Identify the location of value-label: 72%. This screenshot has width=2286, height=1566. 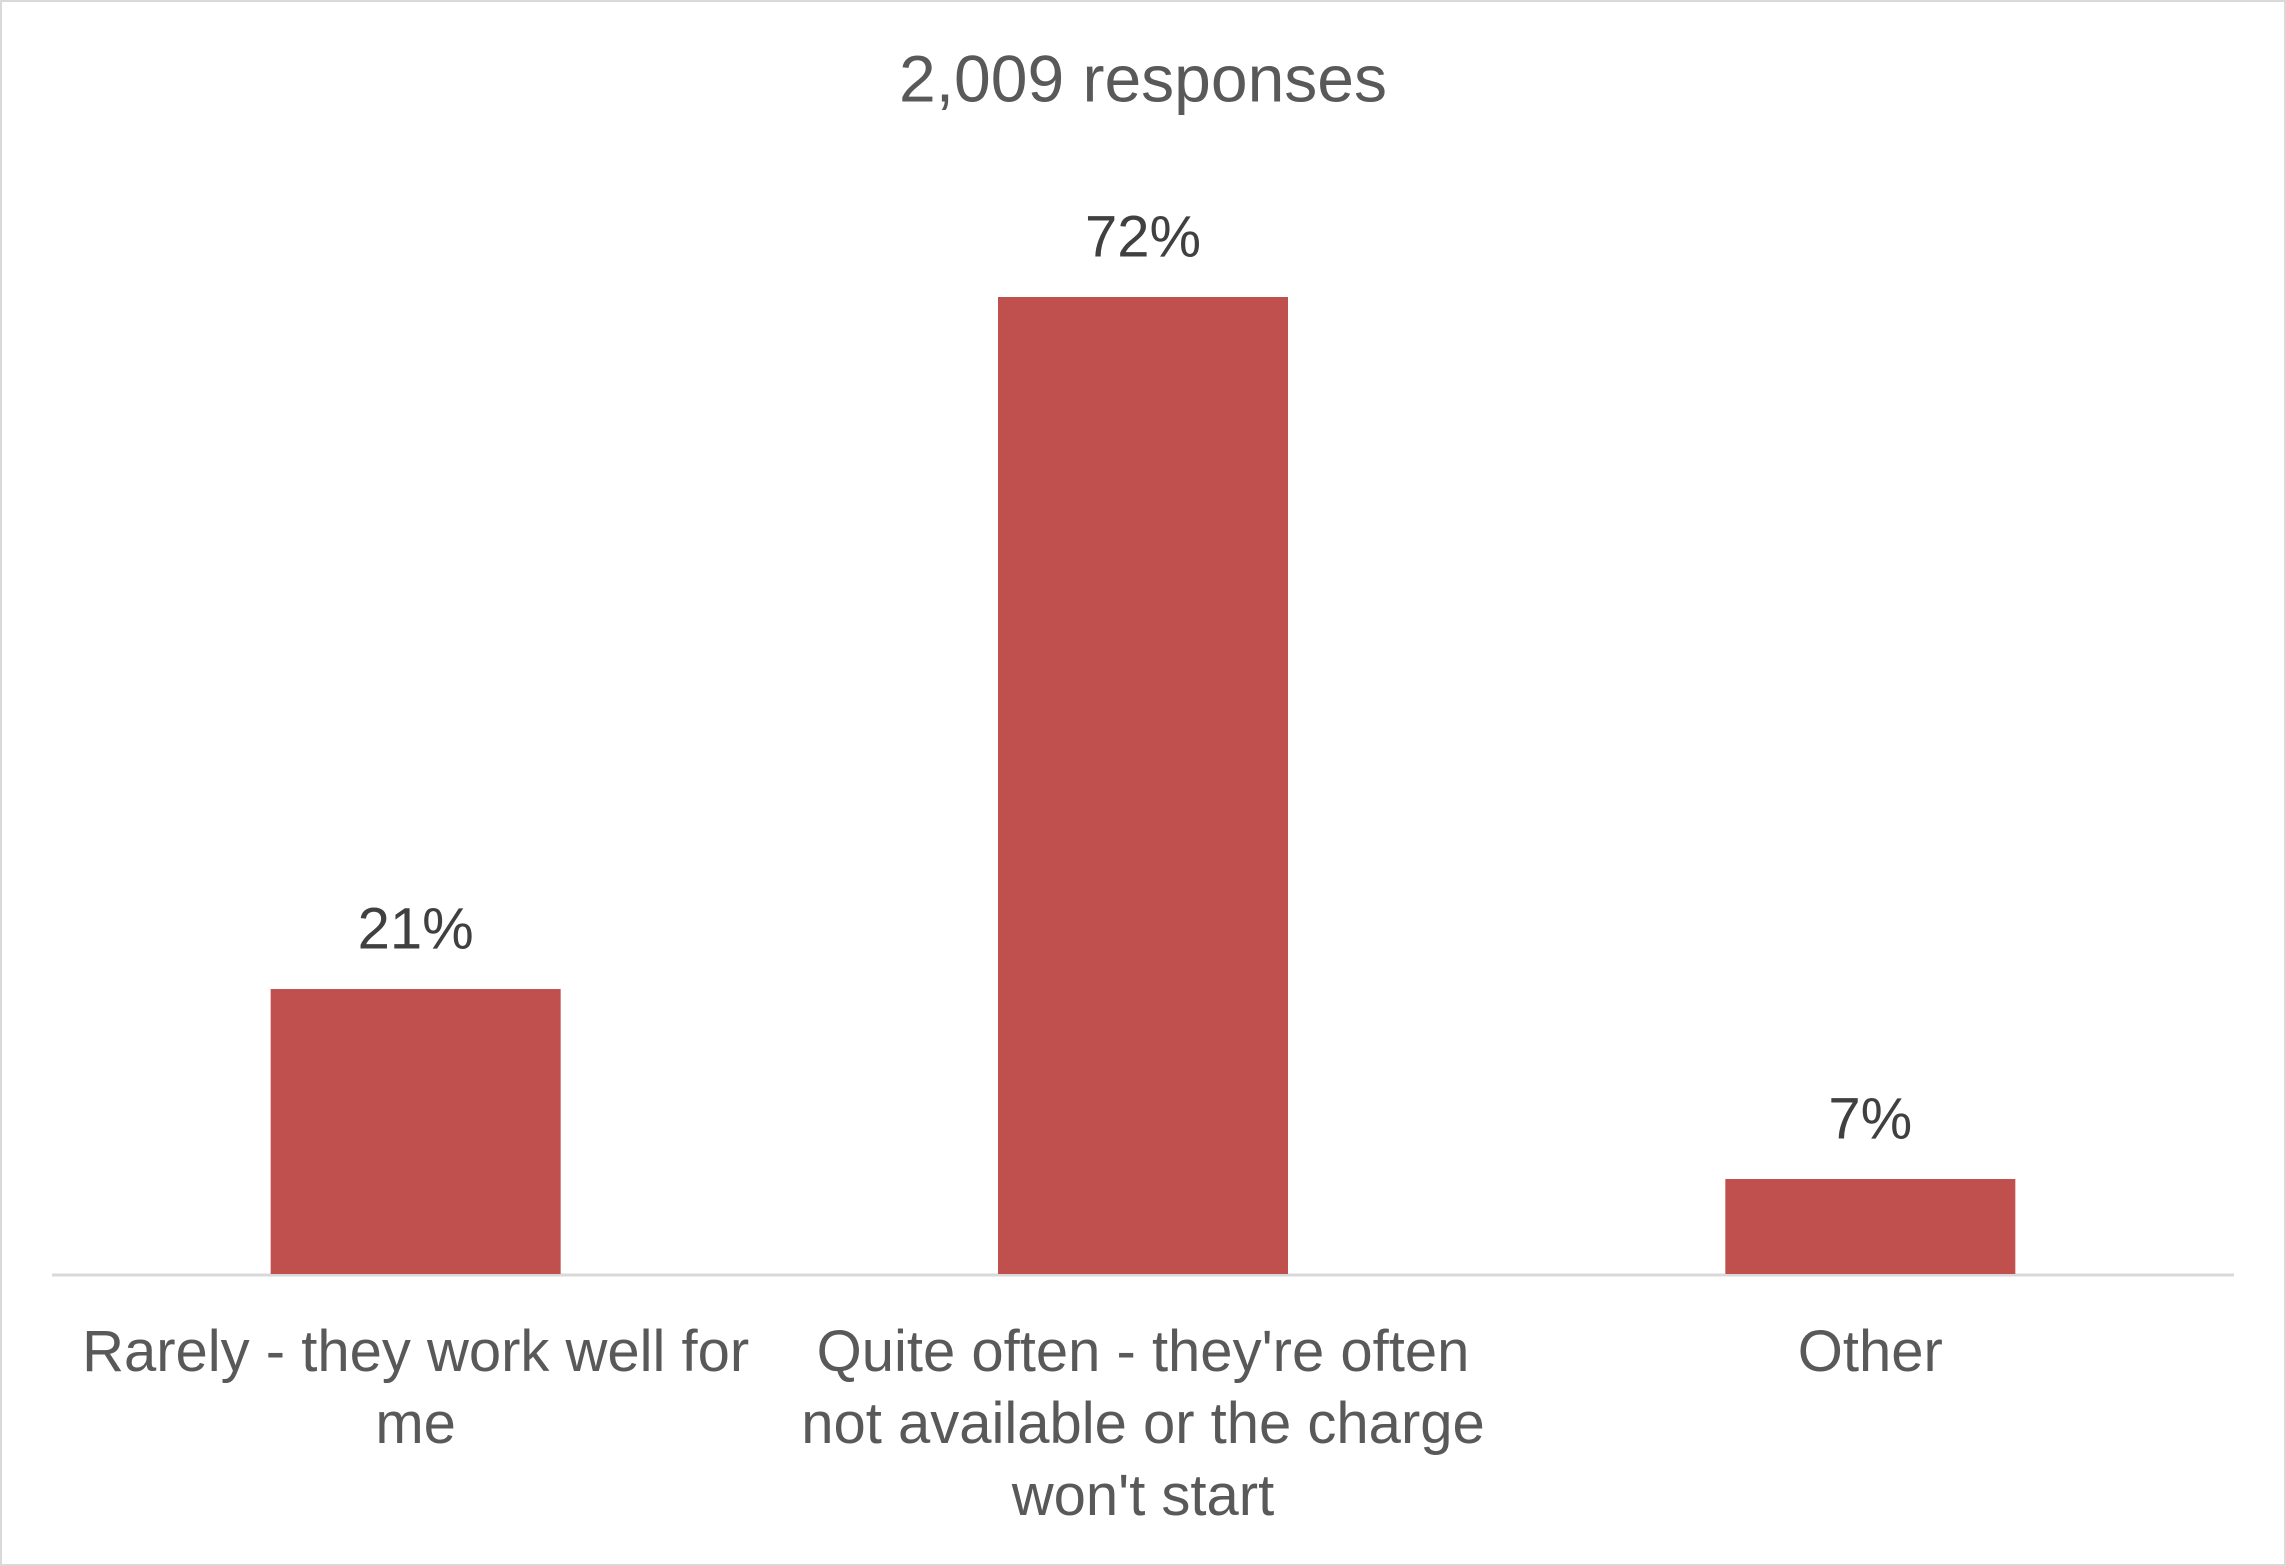
(1143, 236).